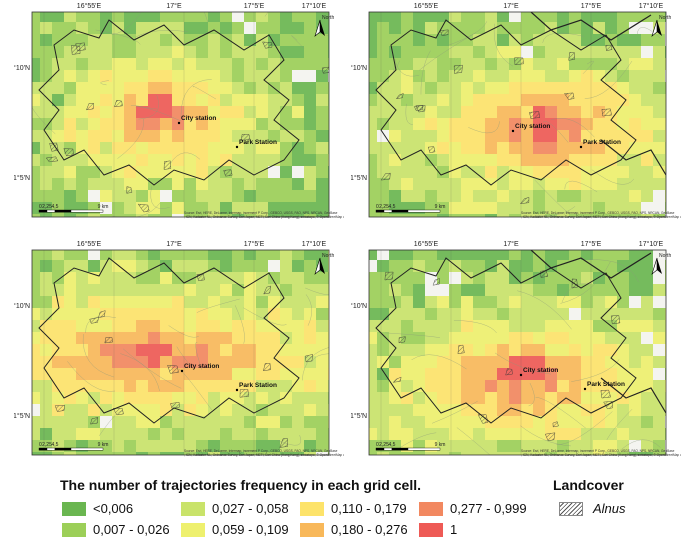  I want to click on north-arrow-icon: North, so click(324, 26).